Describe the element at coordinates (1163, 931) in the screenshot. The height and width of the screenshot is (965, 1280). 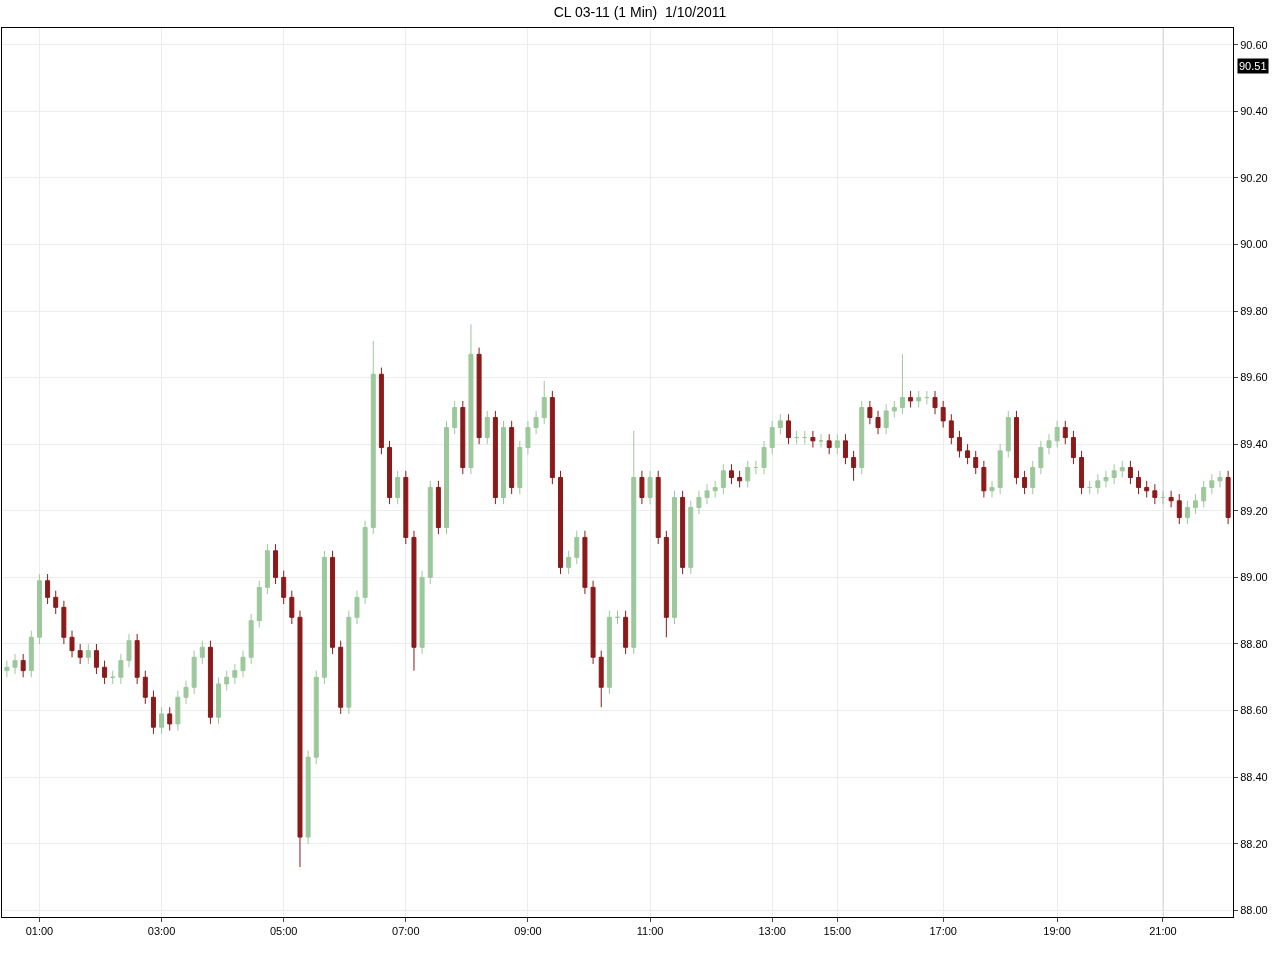
I see `x-tick-label: 21:00` at that location.